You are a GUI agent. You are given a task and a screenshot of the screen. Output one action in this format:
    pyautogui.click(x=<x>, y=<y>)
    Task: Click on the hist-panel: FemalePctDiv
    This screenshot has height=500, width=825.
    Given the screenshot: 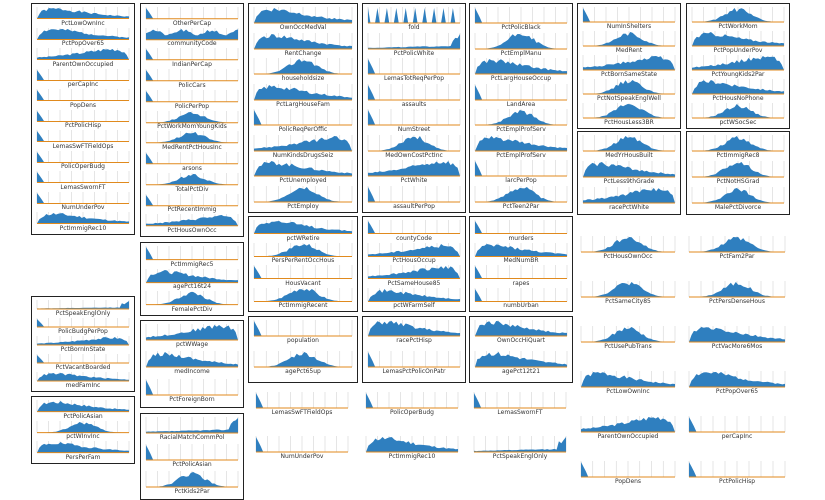 What is the action you would take?
    pyautogui.click(x=192, y=303)
    